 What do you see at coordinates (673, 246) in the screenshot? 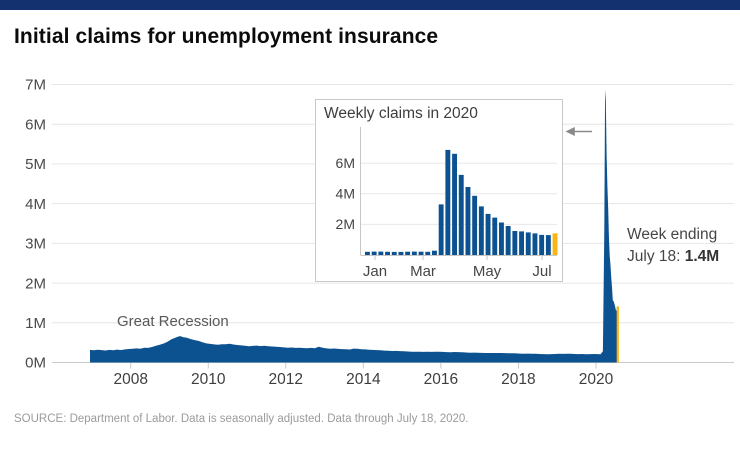
I see `latest-value-annotation: Week ending July 18: 1.4M` at bounding box center [673, 246].